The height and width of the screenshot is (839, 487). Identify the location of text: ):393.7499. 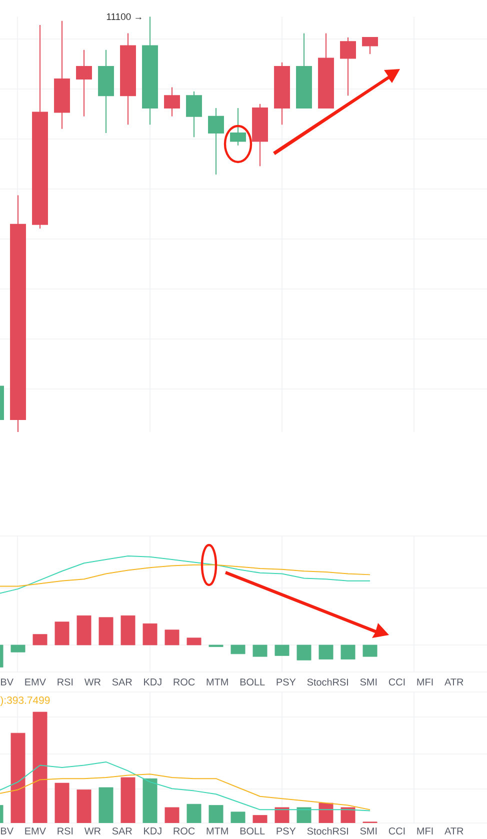
(25, 701).